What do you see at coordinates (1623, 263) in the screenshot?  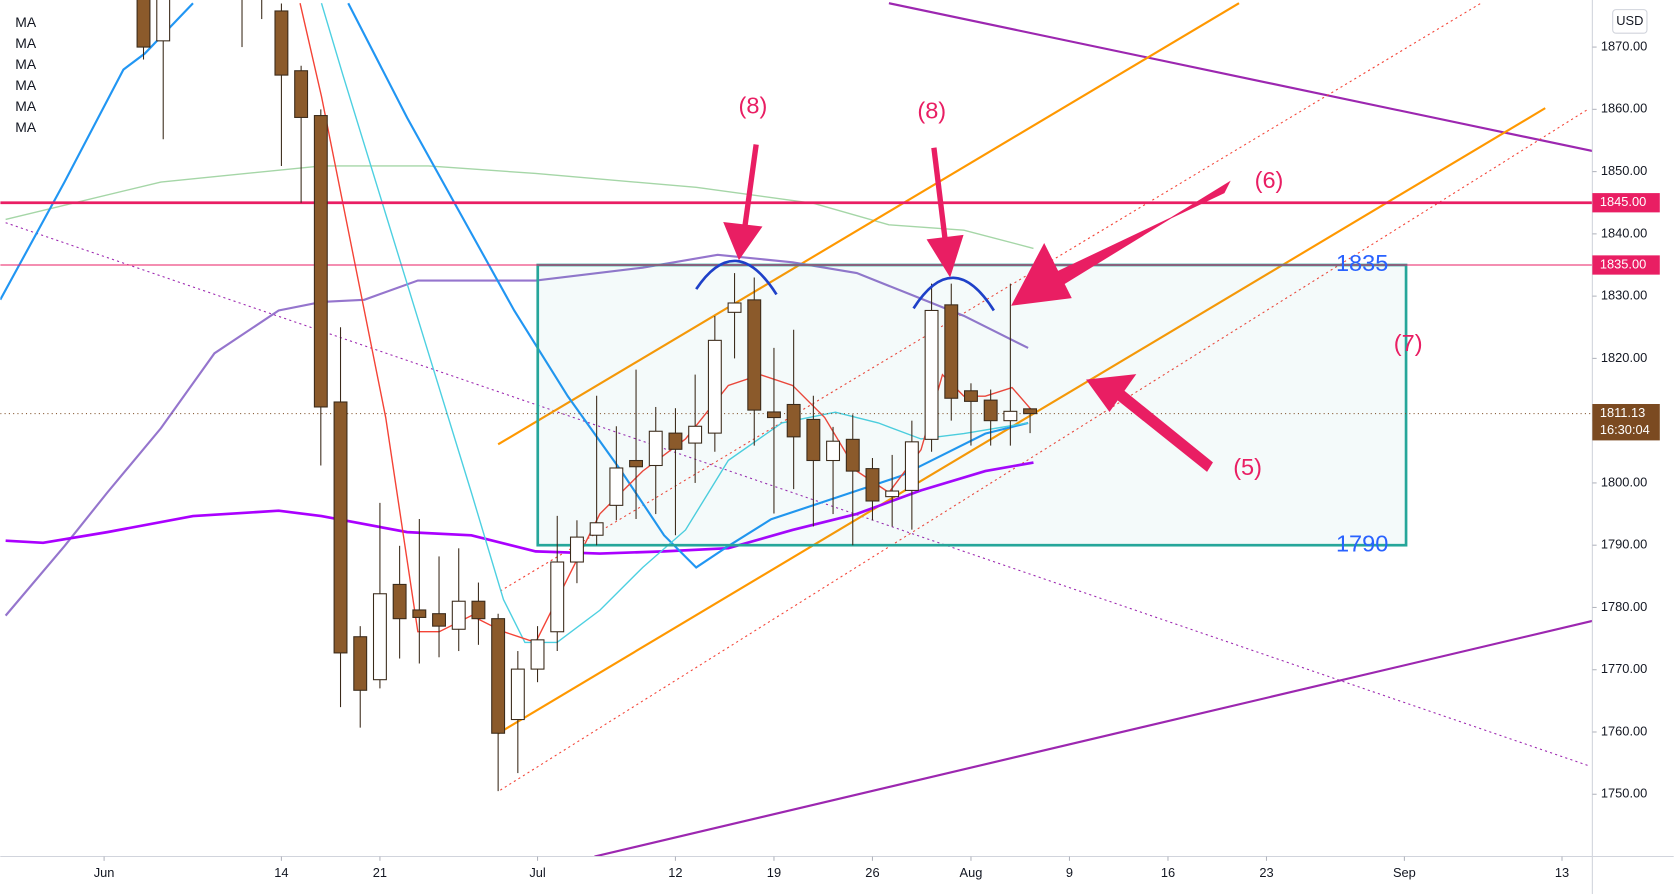 I see `level-label: 1835.00` at bounding box center [1623, 263].